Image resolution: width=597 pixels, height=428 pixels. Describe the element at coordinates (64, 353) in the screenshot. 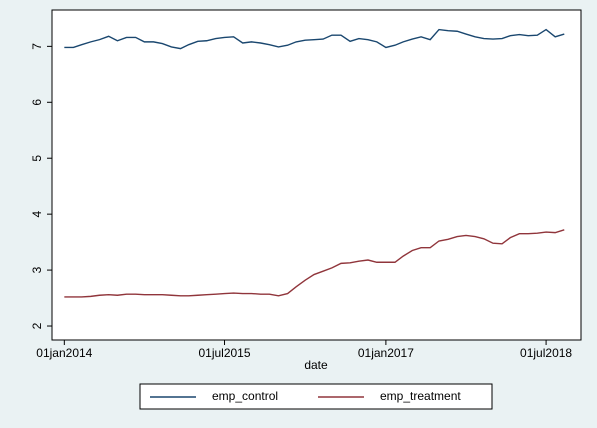

I see `x-tick-label: 01jan2014` at that location.